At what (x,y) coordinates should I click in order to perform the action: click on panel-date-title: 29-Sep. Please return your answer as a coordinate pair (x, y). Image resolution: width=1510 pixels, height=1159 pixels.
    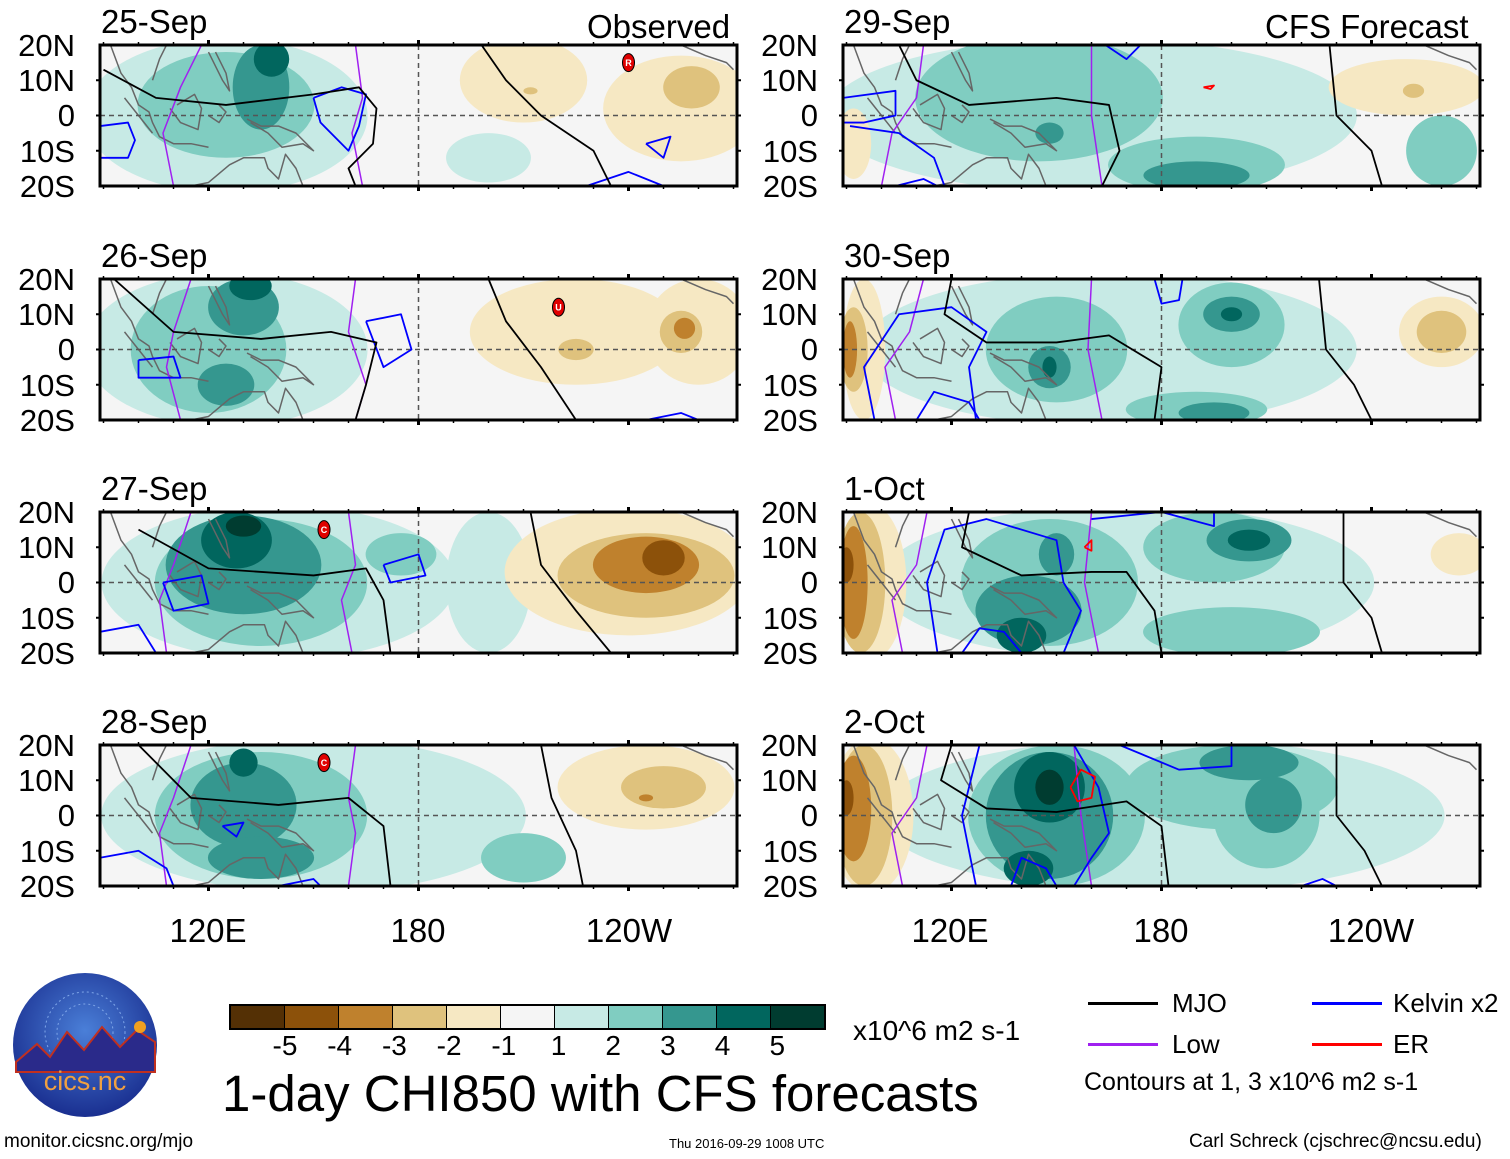
    Looking at the image, I should click on (897, 21).